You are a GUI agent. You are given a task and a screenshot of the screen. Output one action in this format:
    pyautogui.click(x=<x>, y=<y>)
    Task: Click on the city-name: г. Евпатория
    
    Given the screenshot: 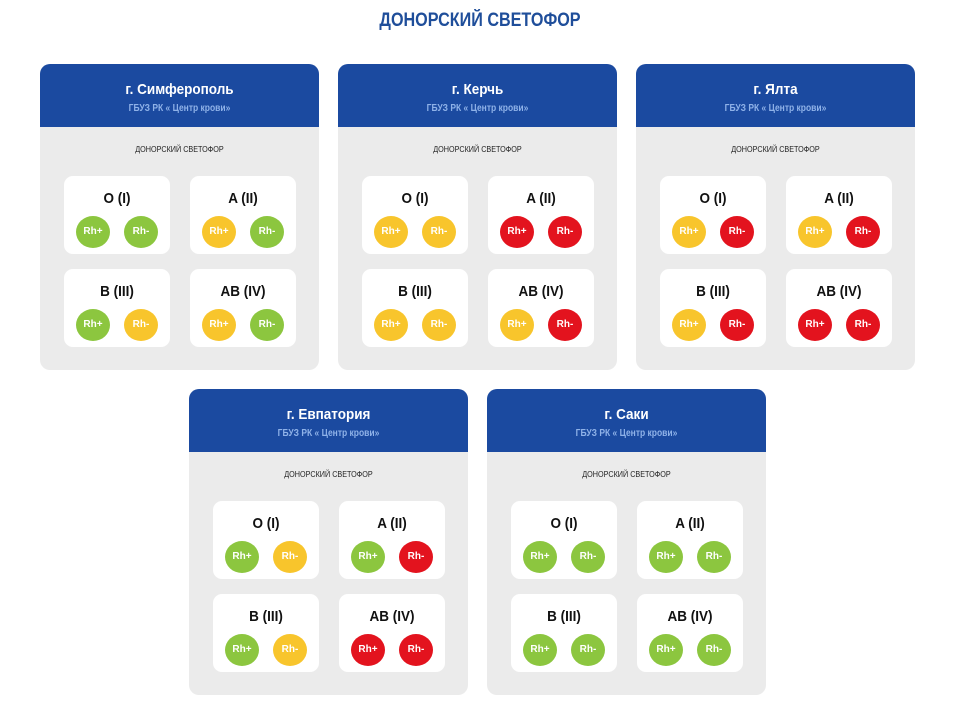 What is the action you would take?
    pyautogui.click(x=328, y=414)
    